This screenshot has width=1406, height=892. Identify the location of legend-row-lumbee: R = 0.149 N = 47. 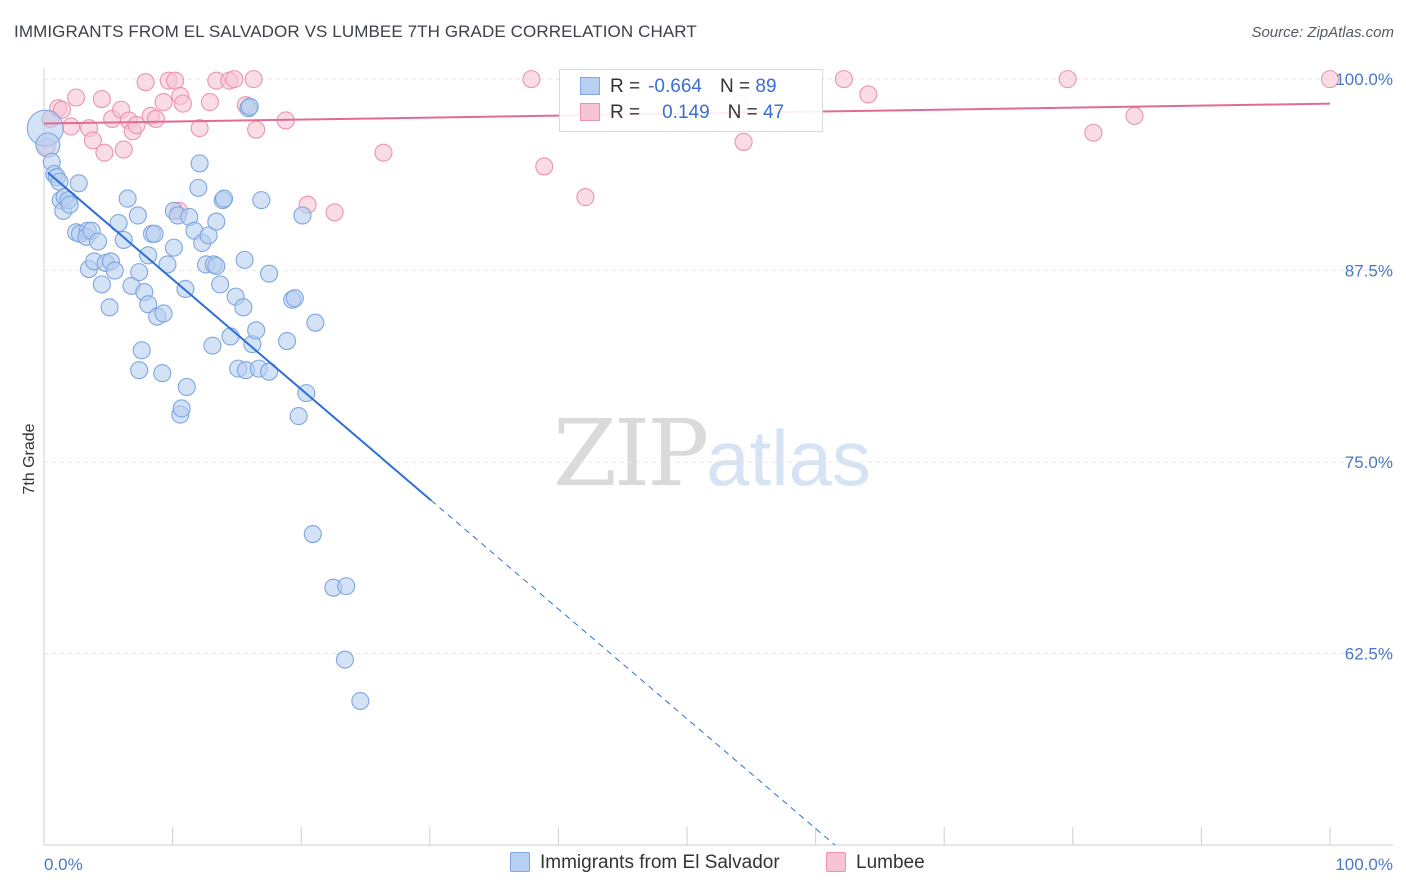
(682, 114).